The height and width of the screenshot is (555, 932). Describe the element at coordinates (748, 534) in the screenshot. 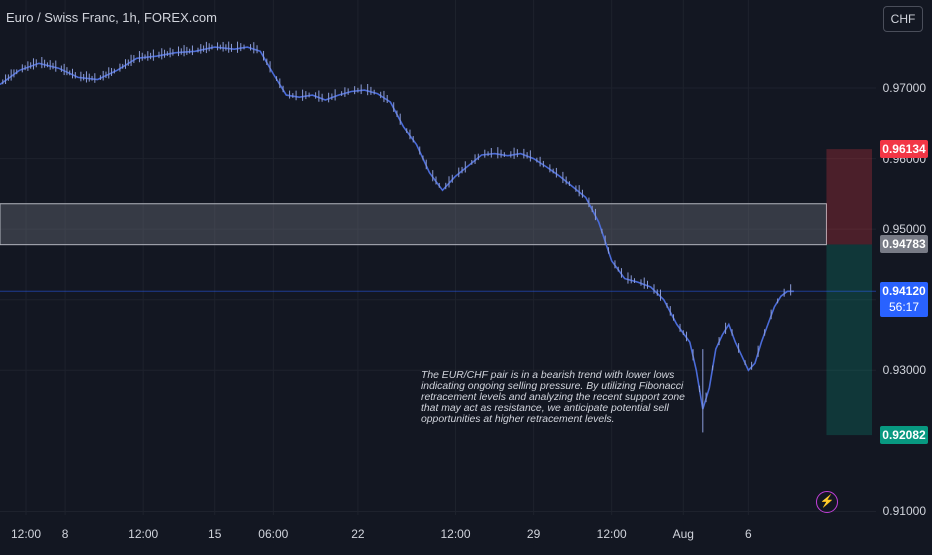

I see `x-tick-label: 6` at that location.